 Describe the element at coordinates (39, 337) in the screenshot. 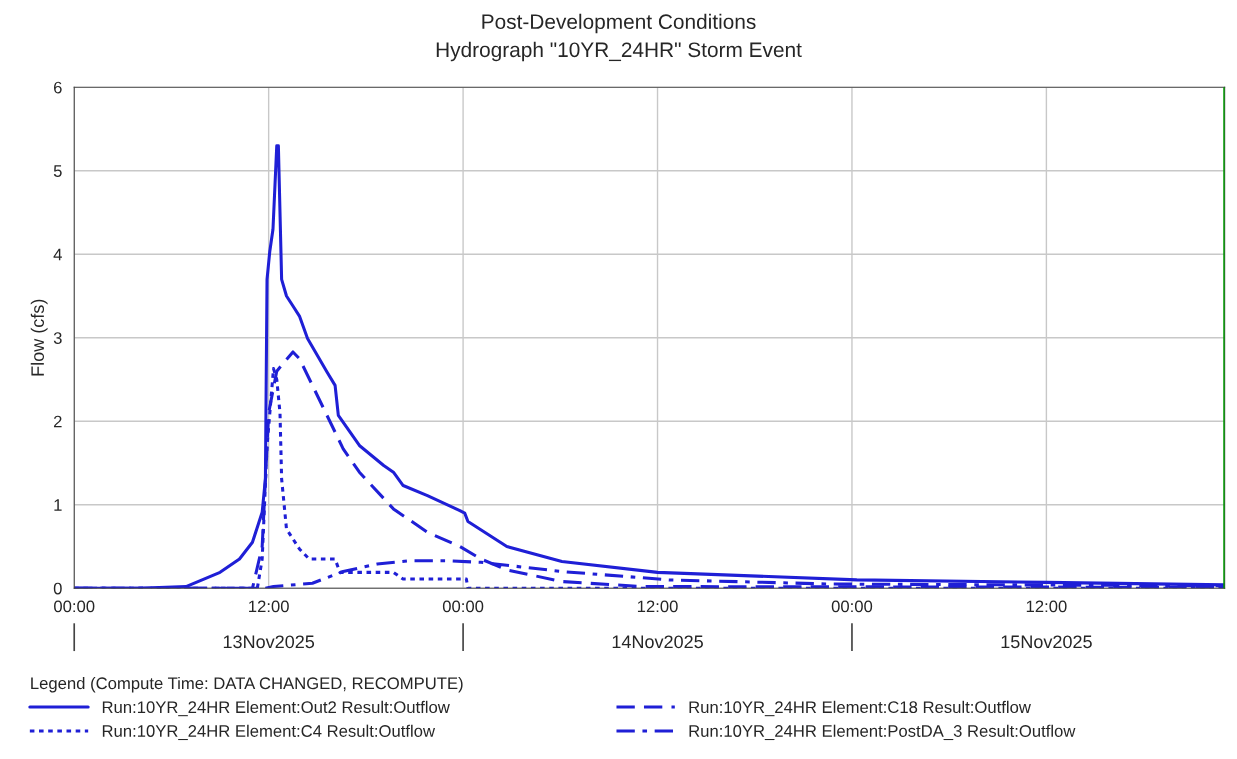

I see `y-axis-title: Flow (cfs)` at that location.